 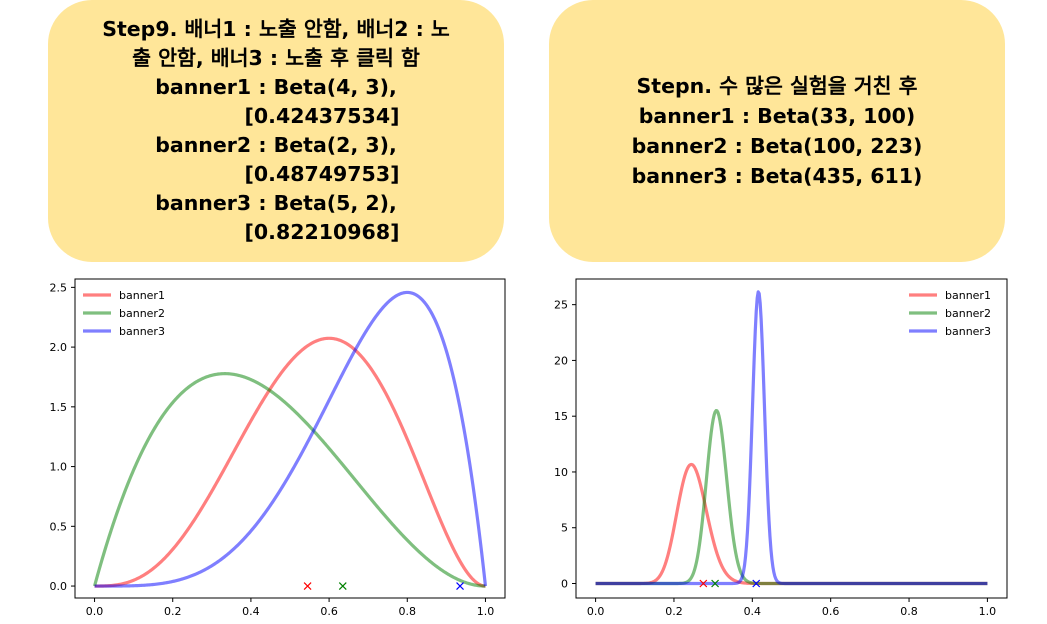 I want to click on y-tick-label: 2.5, so click(x=59, y=287).